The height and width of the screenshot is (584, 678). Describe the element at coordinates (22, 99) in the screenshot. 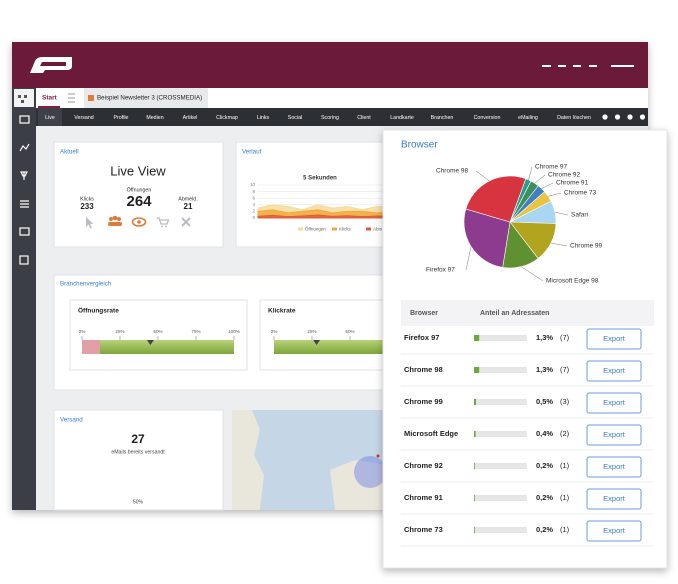

I see `tab-icon` at that location.